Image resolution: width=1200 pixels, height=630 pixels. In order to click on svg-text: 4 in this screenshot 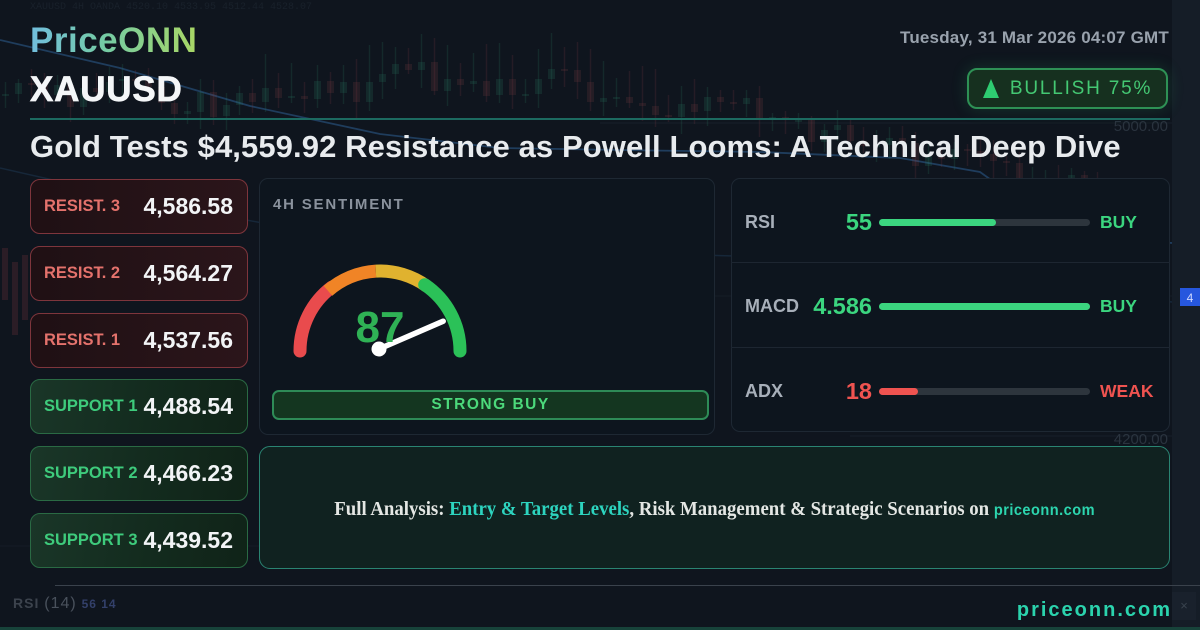, I will do `click(1190, 298)`.